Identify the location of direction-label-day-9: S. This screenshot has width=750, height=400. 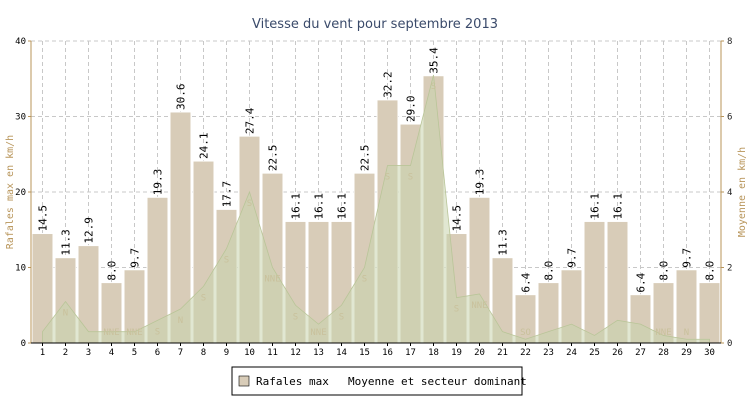
(226, 261).